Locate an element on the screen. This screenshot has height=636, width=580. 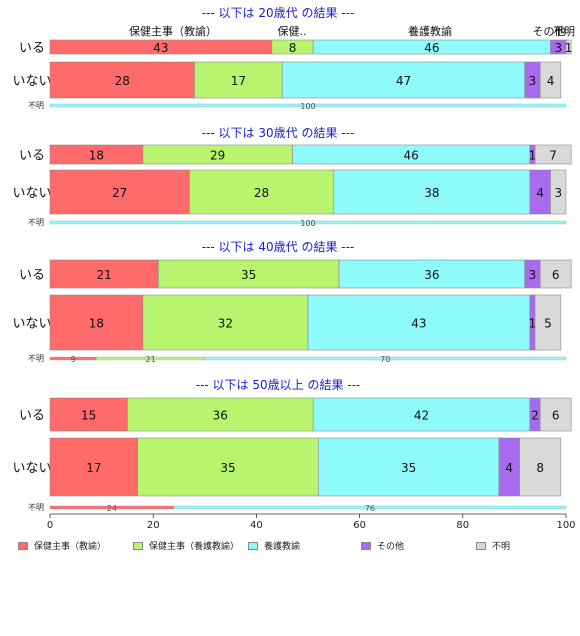
legend-item: 保健主事（養護教諭） is located at coordinates (186, 545).